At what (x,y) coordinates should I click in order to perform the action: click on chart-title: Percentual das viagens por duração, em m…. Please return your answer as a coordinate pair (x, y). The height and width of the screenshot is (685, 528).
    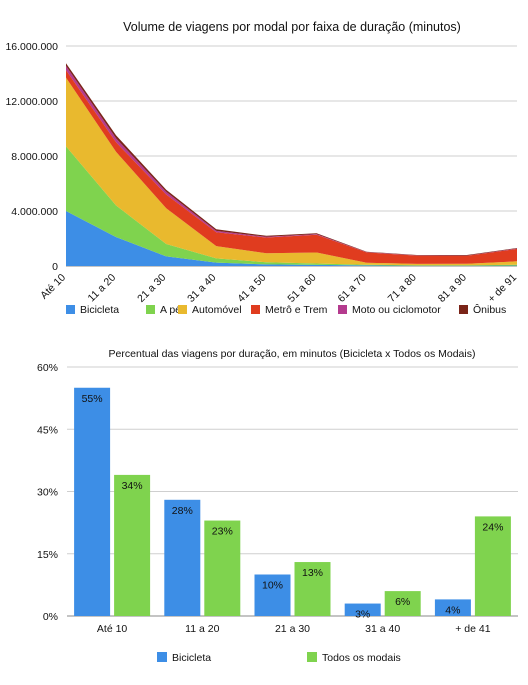
    Looking at the image, I should click on (292, 354).